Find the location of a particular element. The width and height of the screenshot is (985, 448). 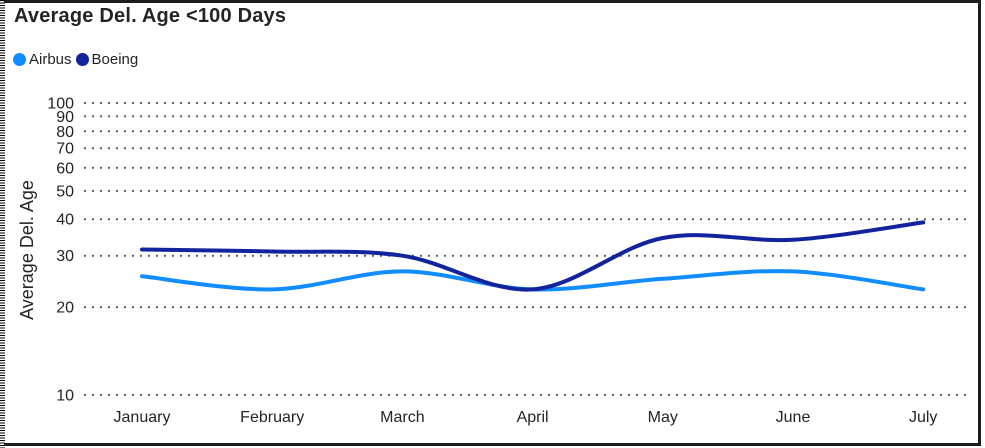

legend-label-boeing: Boeing is located at coordinates (115, 59).